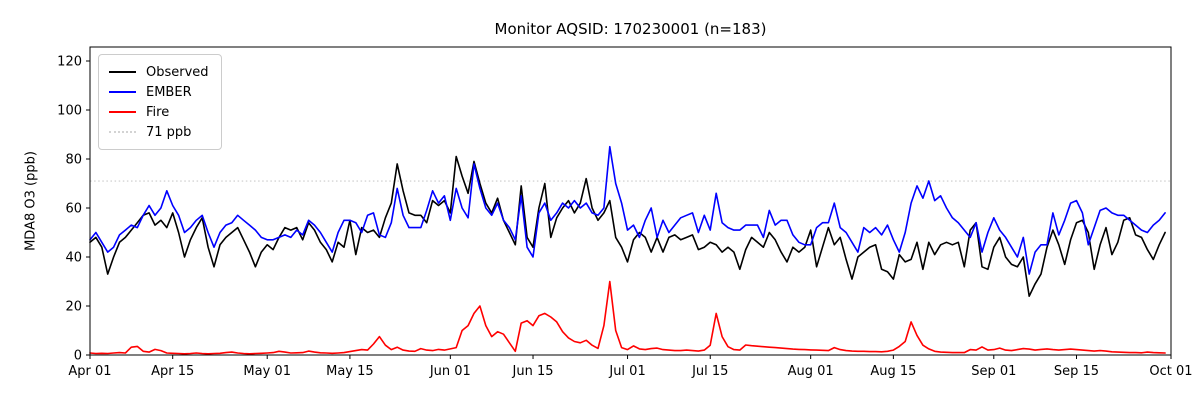  I want to click on x-tick-label: Sep 15, so click(1076, 371).